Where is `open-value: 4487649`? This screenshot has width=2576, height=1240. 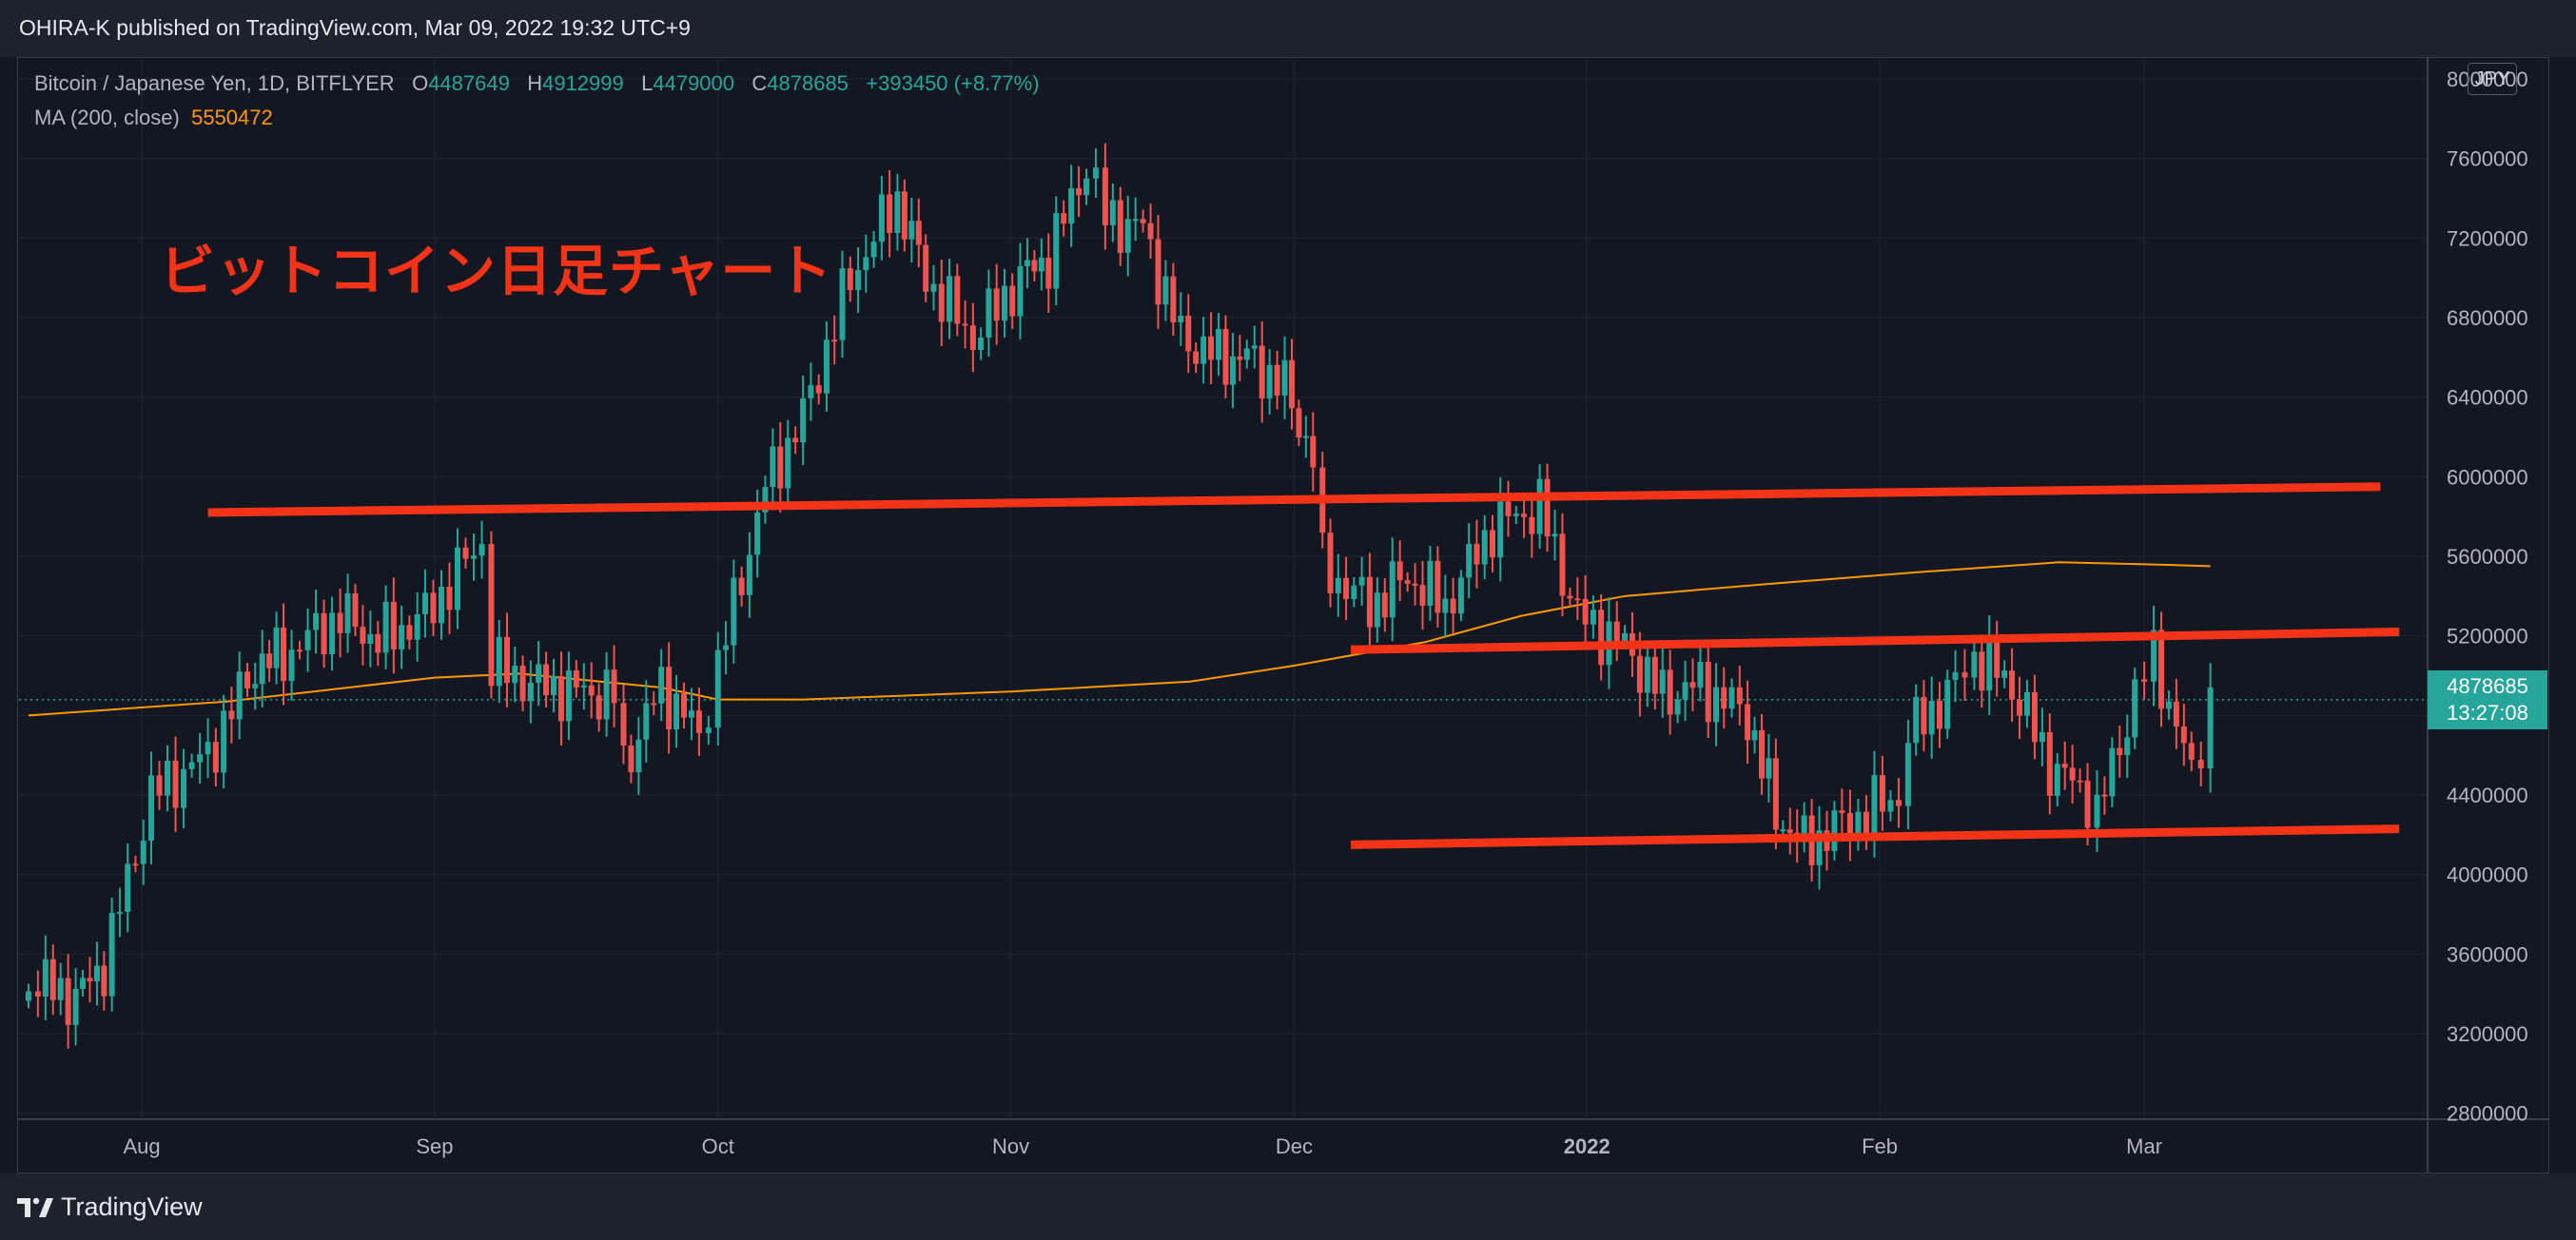
open-value: 4487649 is located at coordinates (469, 83).